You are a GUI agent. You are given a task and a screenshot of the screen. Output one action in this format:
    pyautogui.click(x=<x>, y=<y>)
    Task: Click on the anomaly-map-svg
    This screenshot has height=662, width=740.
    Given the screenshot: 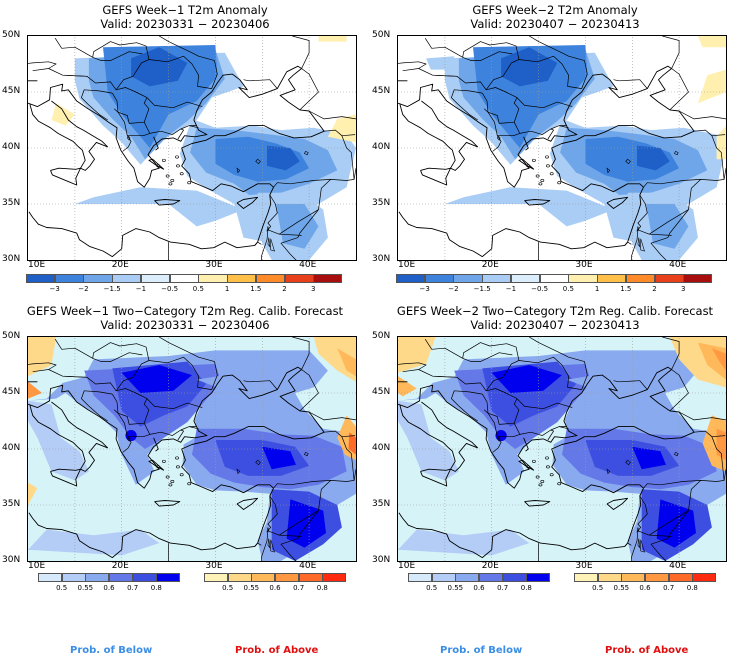 What is the action you would take?
    pyautogui.click(x=562, y=148)
    